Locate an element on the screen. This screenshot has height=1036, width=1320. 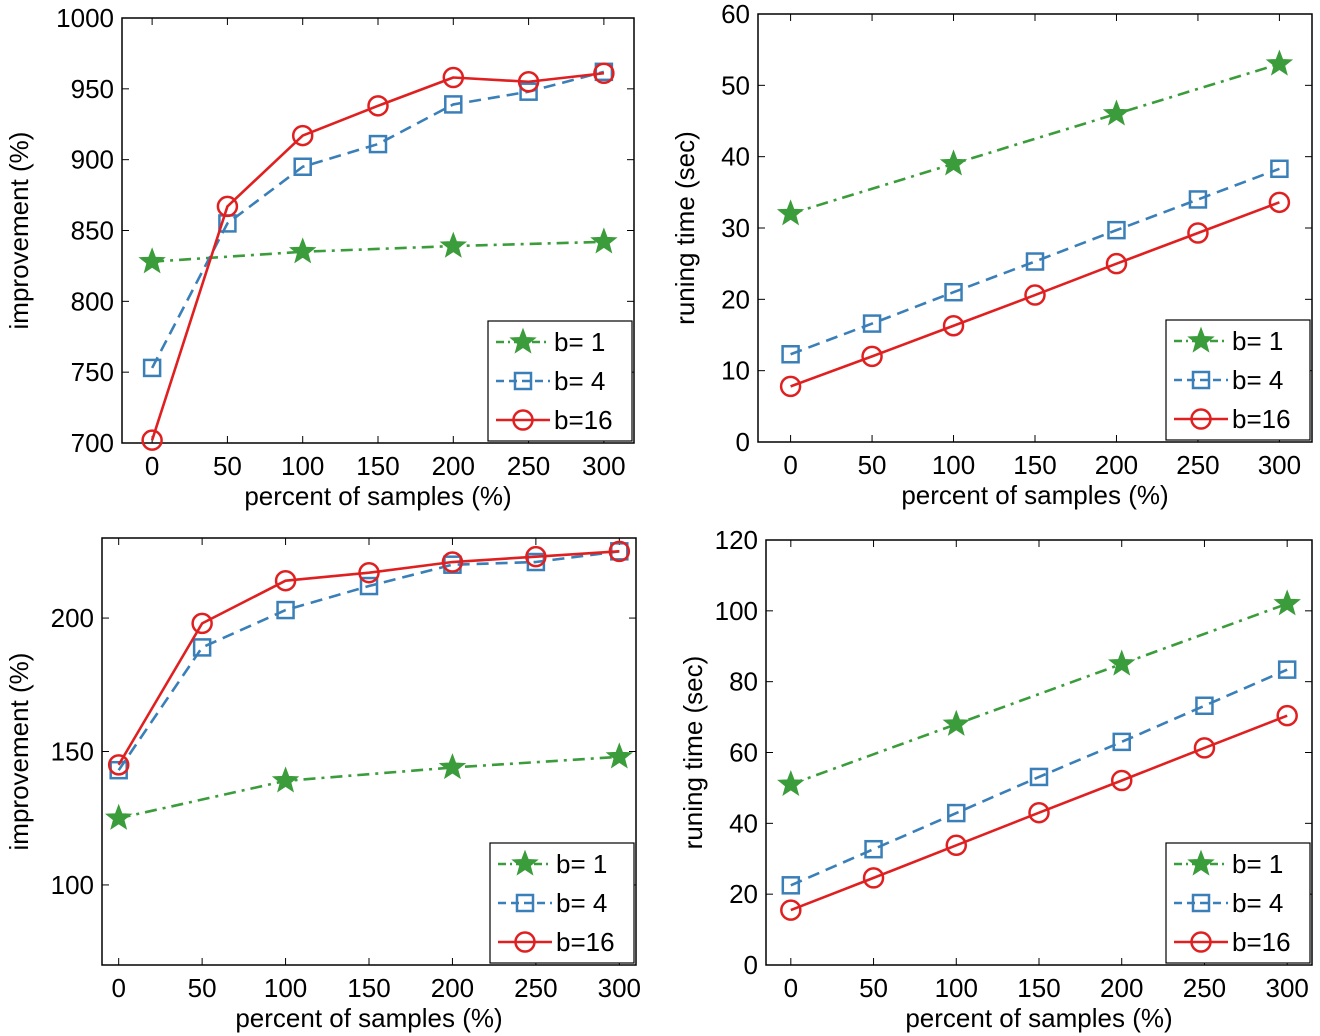
x-tick-label: 200 is located at coordinates (1116, 465).